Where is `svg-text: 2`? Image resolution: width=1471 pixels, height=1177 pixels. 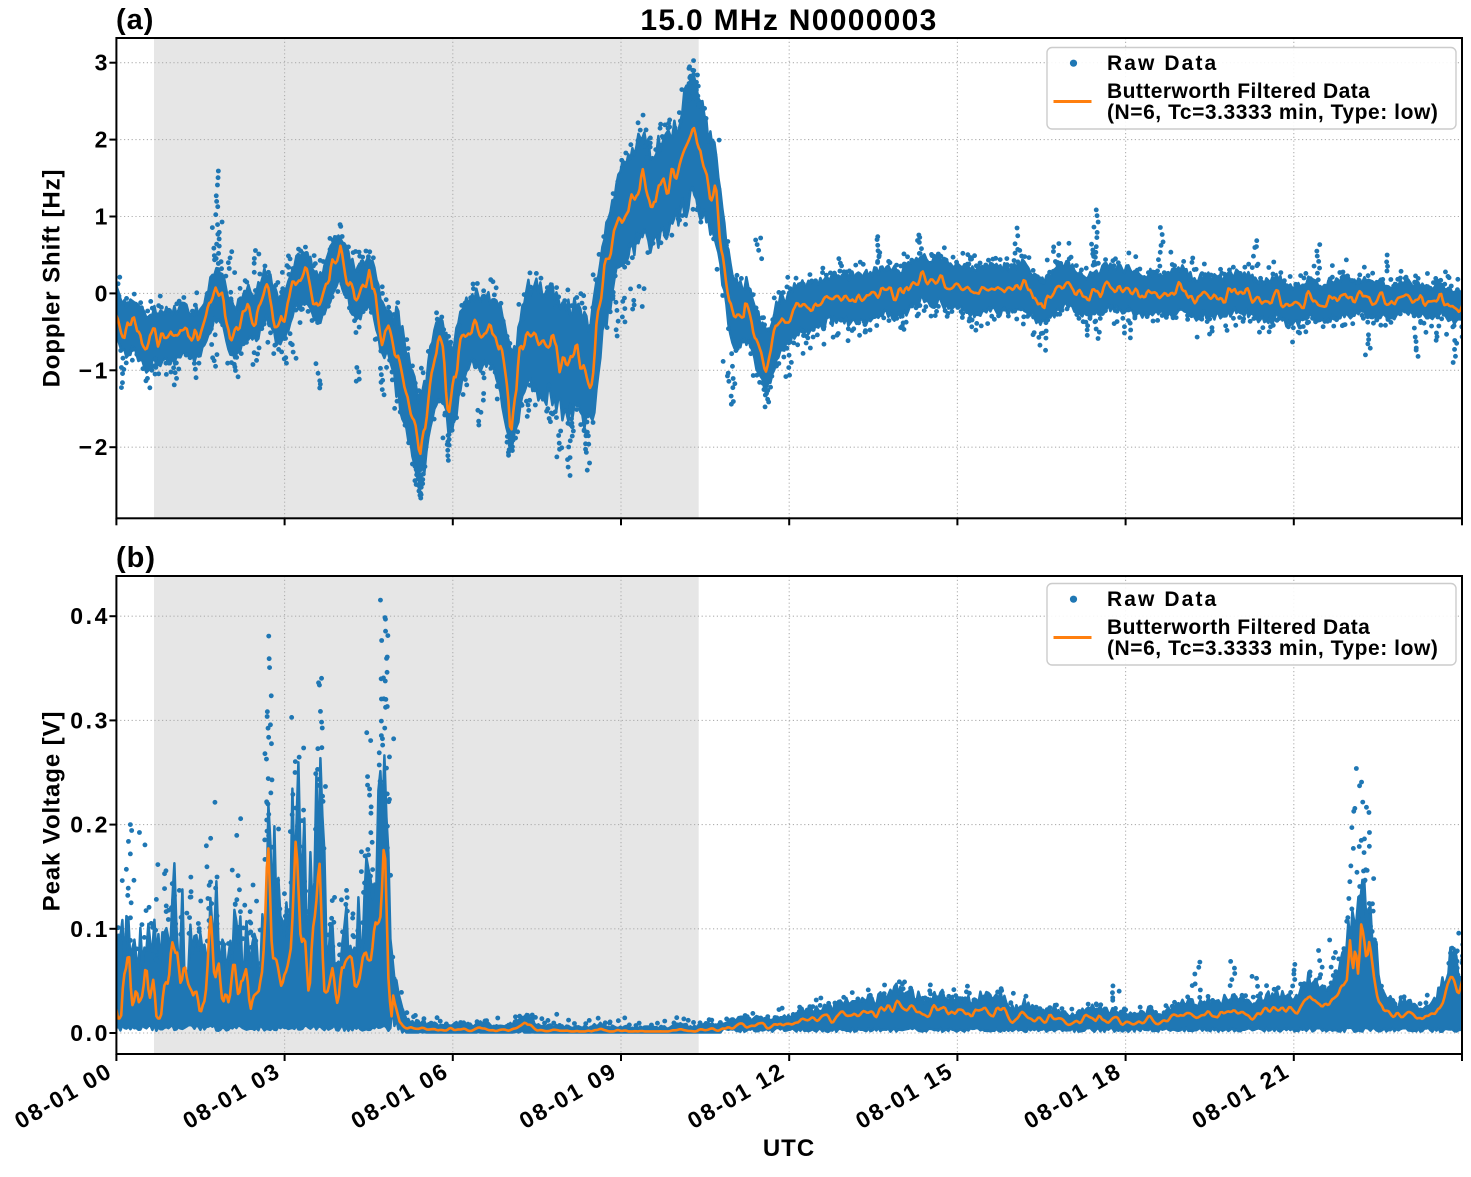
svg-text: 2 is located at coordinates (102, 140).